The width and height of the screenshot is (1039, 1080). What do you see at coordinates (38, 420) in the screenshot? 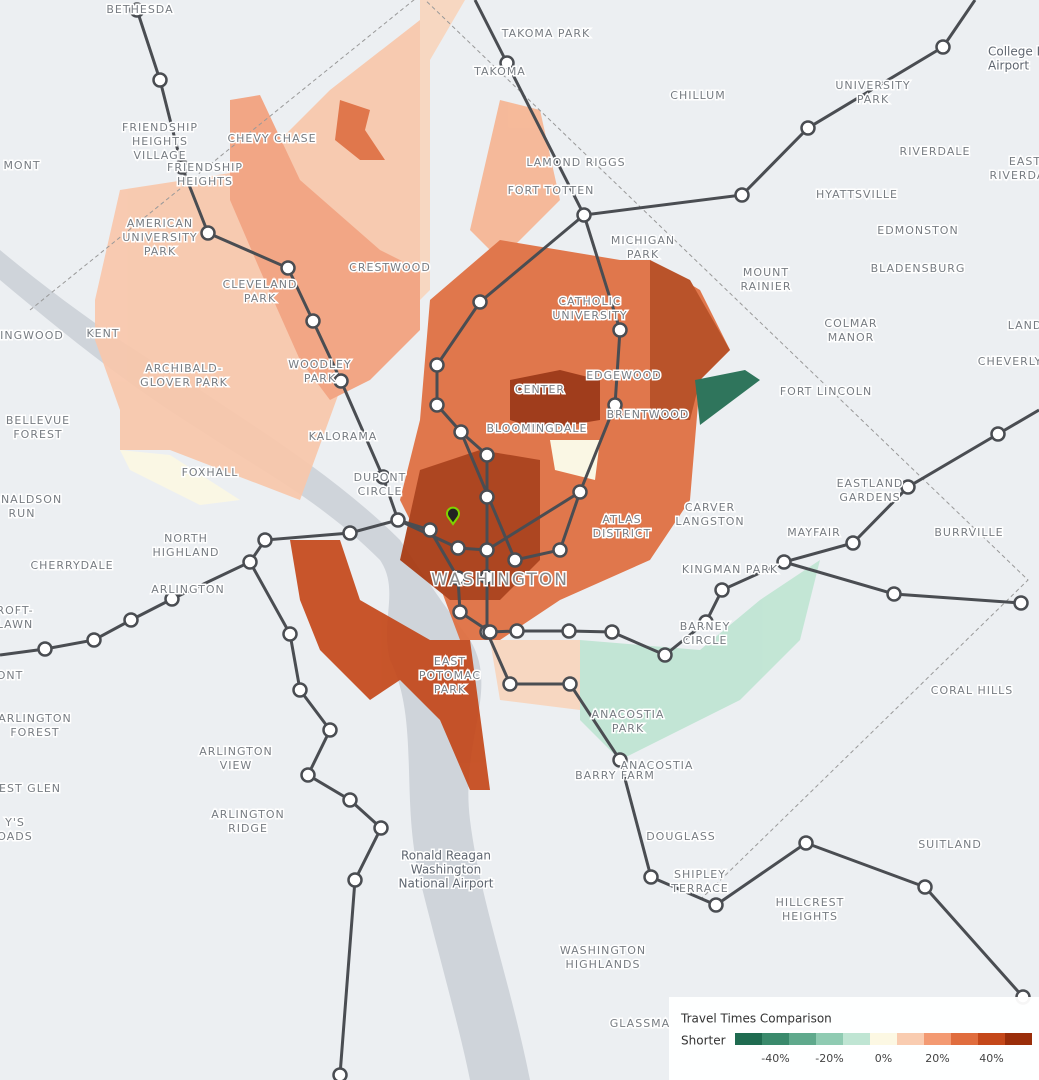
I see `place-label: BELLEVUE` at bounding box center [38, 420].